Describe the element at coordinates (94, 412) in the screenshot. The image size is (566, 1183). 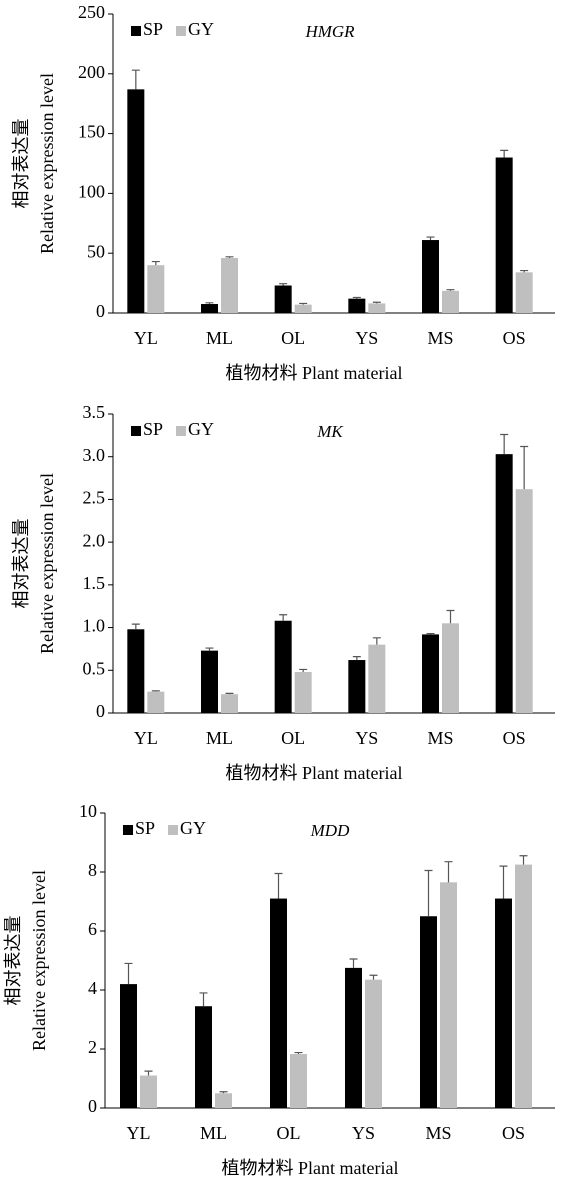
I see `y-tick-label: 3.5` at that location.